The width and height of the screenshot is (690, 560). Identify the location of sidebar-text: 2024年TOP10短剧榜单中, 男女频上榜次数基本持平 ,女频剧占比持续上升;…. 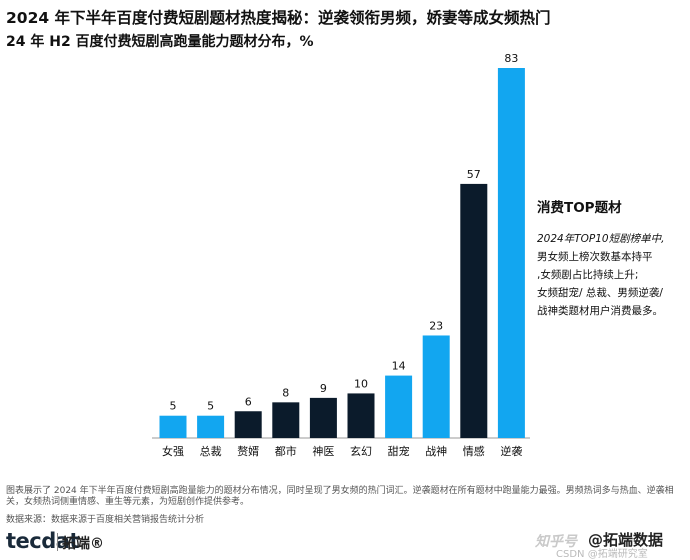
(613, 275).